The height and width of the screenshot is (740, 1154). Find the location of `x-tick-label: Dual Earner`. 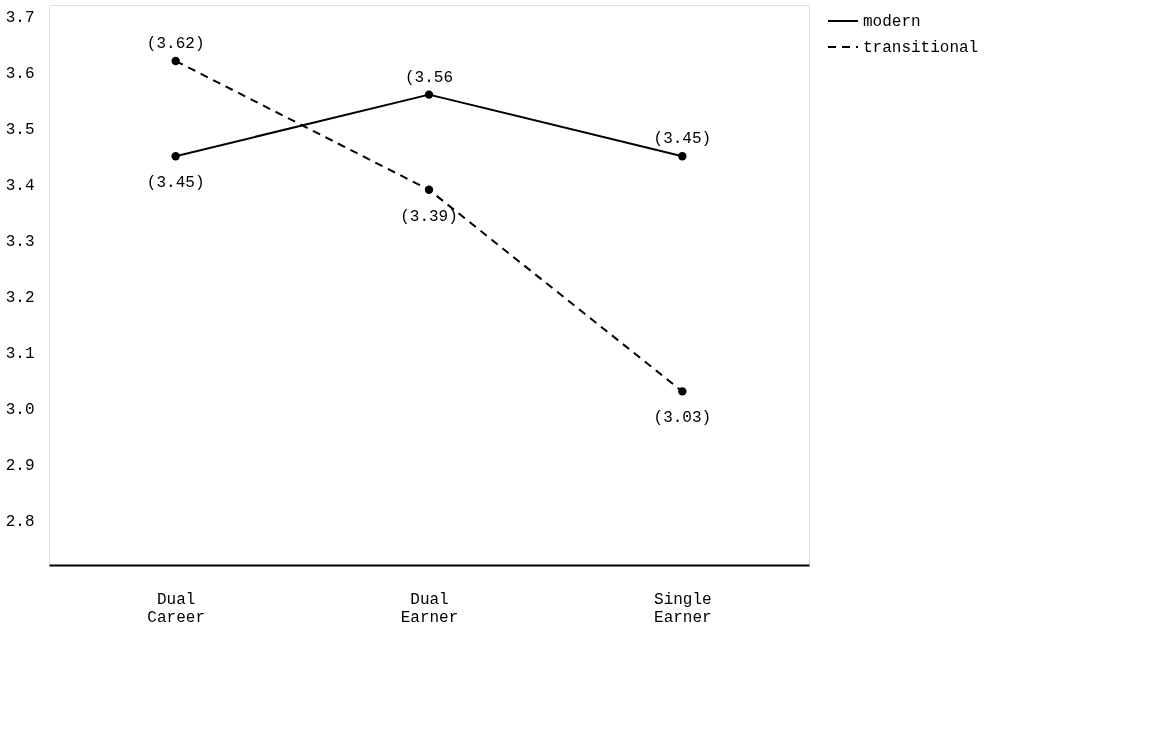

x-tick-label: Dual Earner is located at coordinates (429, 608).